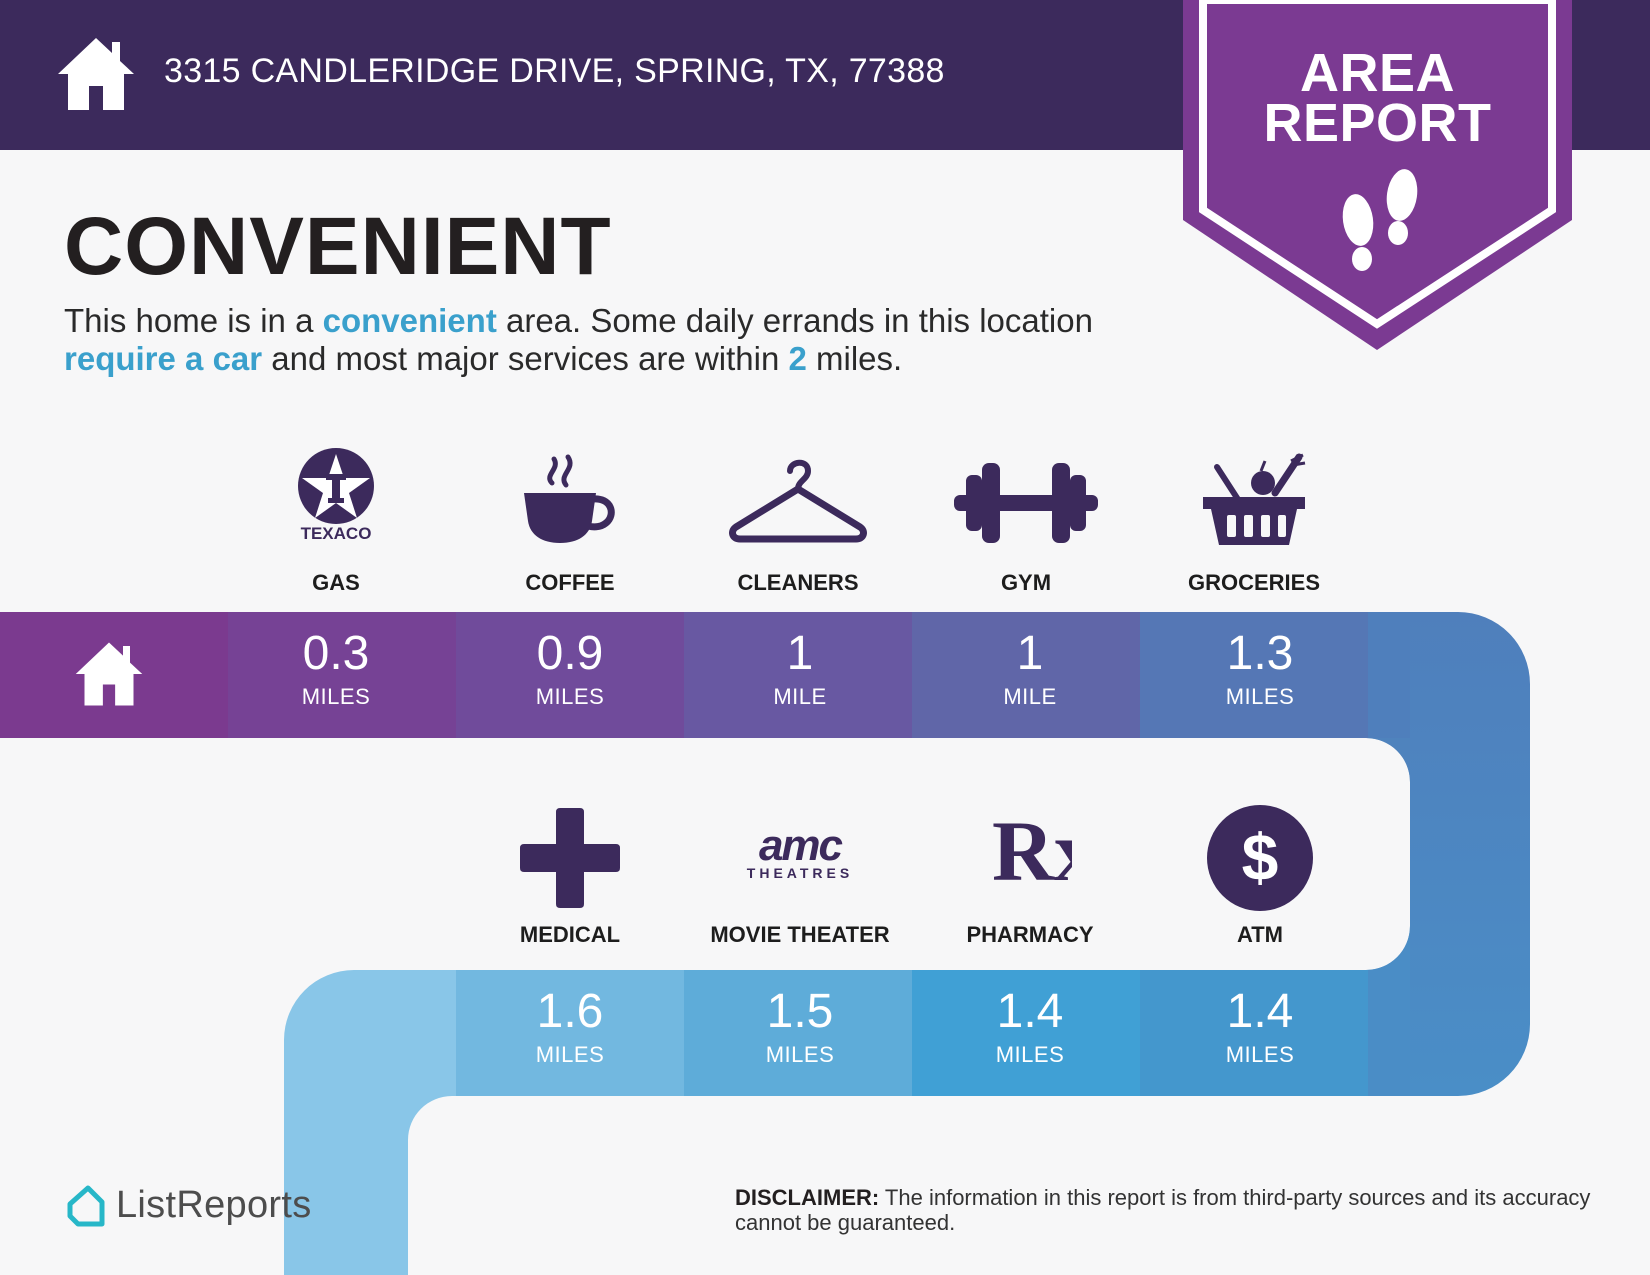 The image size is (1650, 1275). I want to click on category-label: COFFEE, so click(570, 582).